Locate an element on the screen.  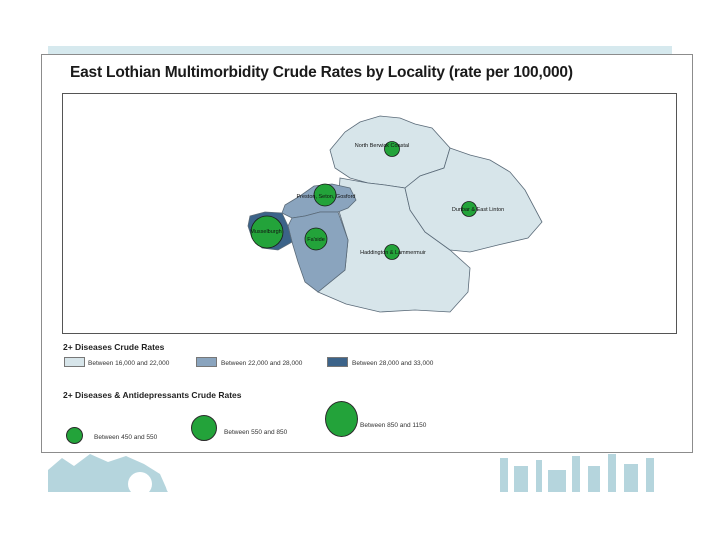
region-dunbar-east-linton is located at coordinates (473, 200).